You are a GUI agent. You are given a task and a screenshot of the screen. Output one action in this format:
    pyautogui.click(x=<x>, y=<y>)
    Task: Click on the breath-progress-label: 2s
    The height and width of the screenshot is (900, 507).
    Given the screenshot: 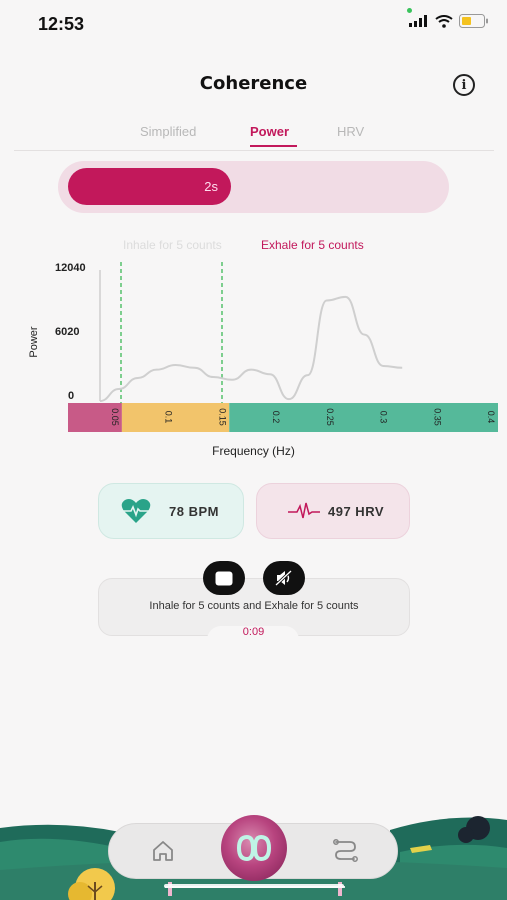 What is the action you would take?
    pyautogui.click(x=211, y=186)
    